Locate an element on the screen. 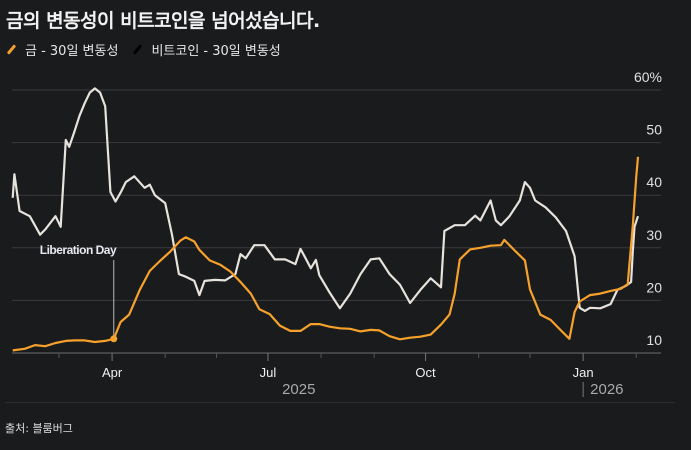 The width and height of the screenshot is (691, 450). legend-label-bitcoin: 비트코인 - 30일 변동성 is located at coordinates (216, 51).